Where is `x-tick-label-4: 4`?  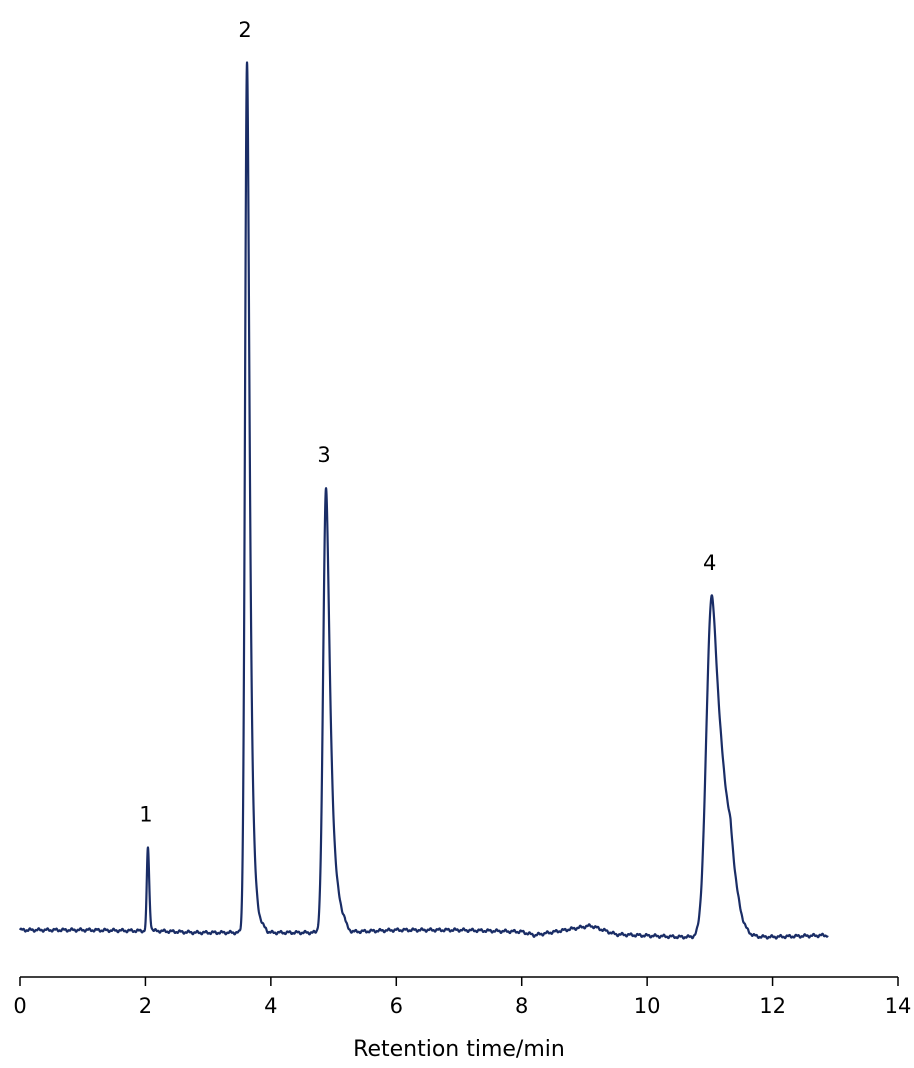
x-tick-label-4: 4 is located at coordinates (270, 1006).